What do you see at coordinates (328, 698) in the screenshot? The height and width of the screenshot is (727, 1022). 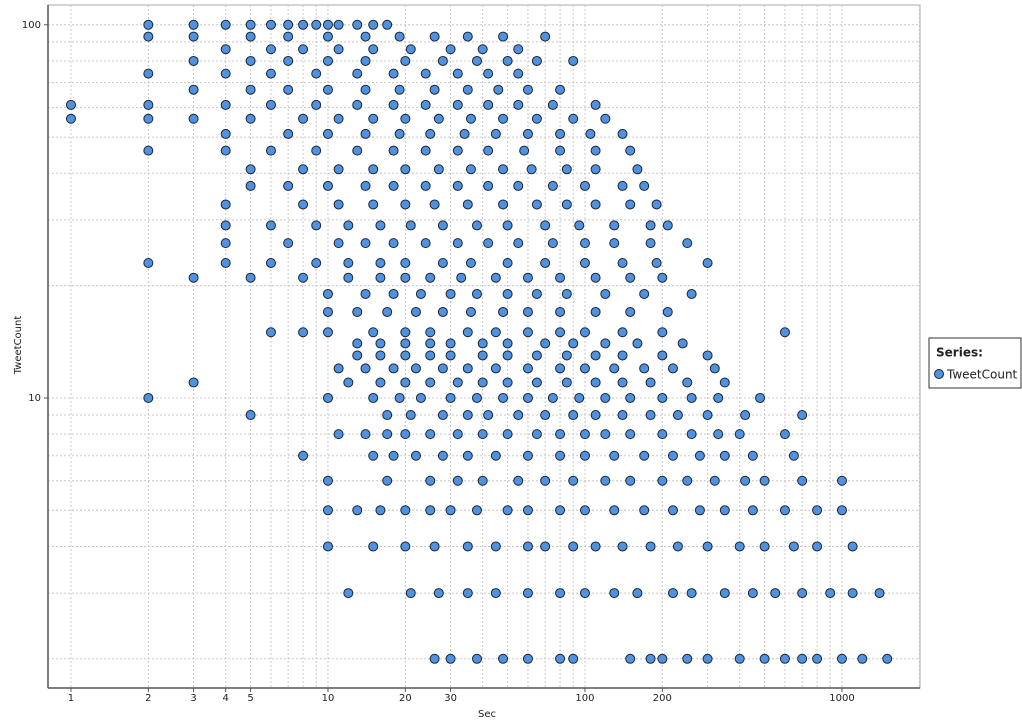 I see `x-tick-label: 10` at bounding box center [328, 698].